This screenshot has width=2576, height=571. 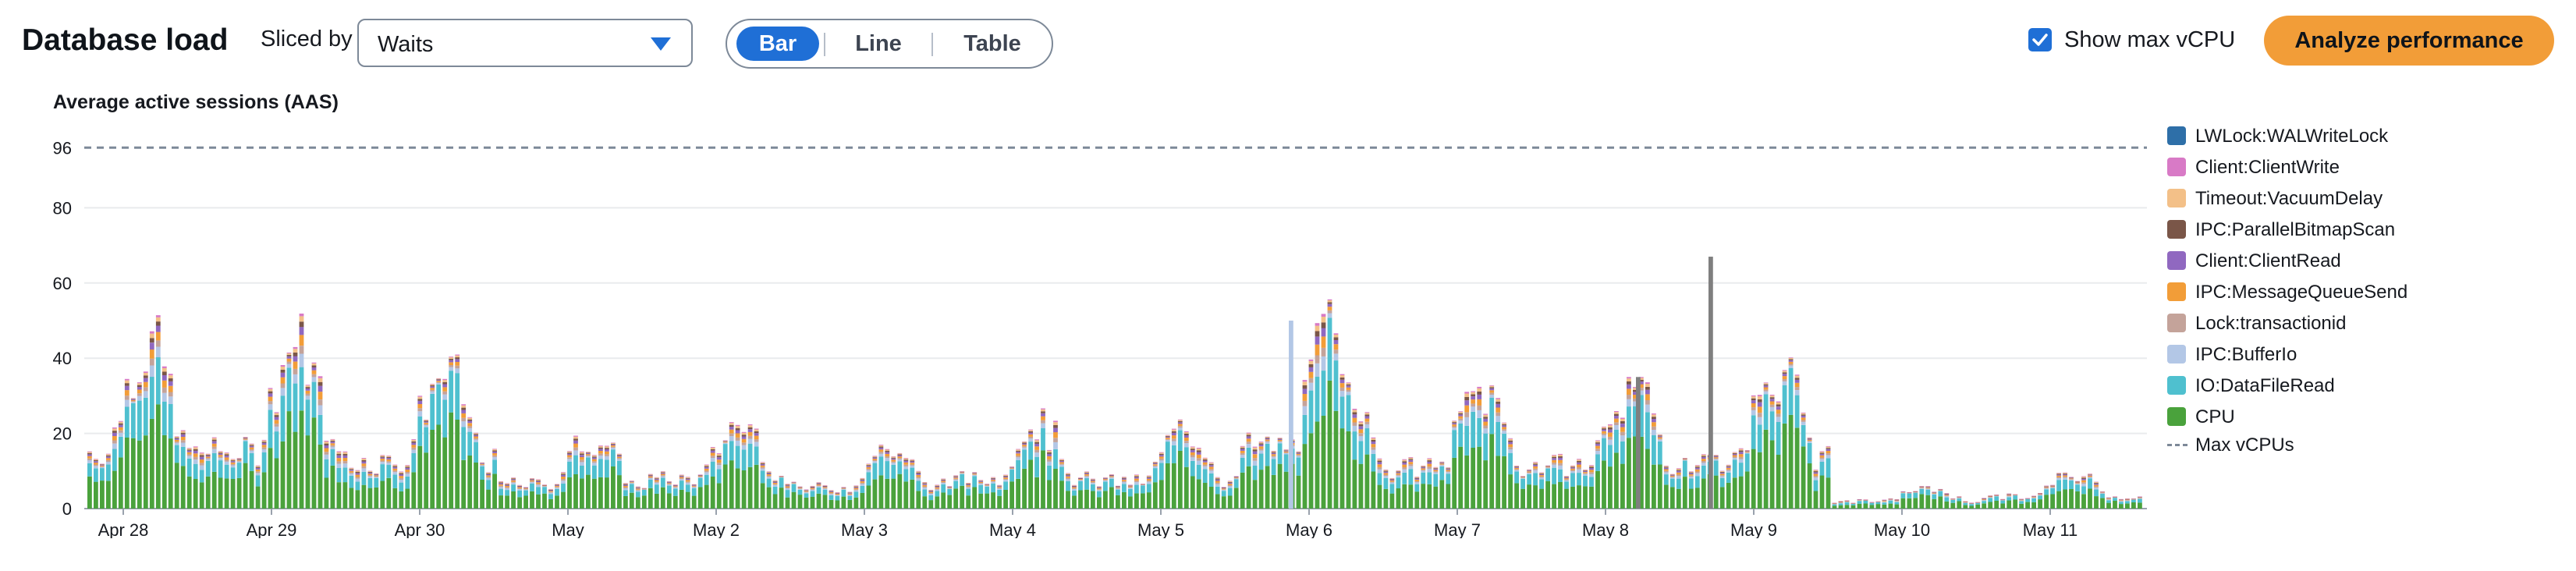 What do you see at coordinates (2268, 260) in the screenshot?
I see `legend-label: Client:ClientRead` at bounding box center [2268, 260].